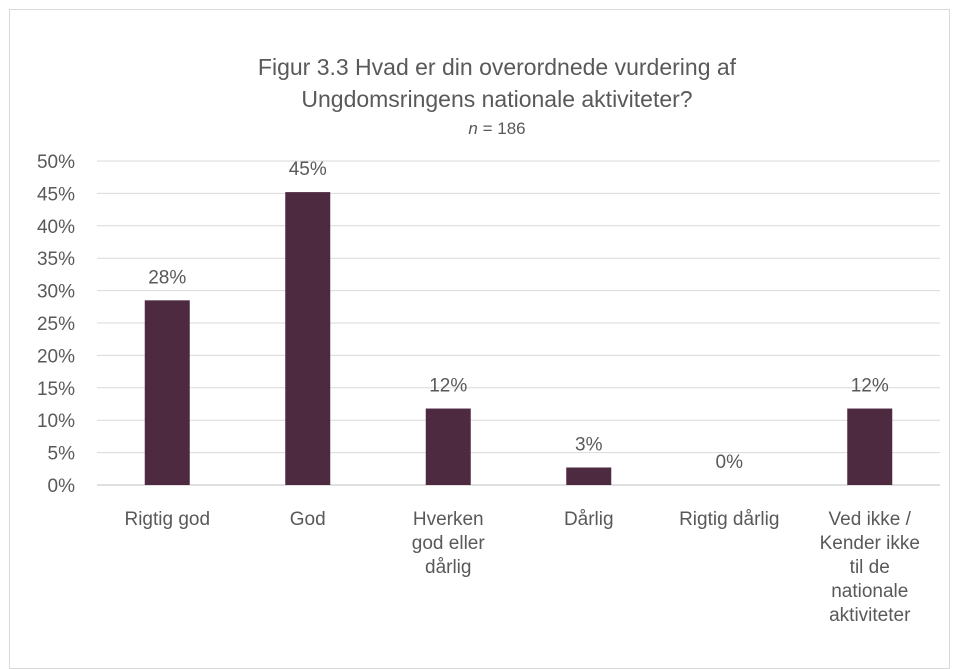 The height and width of the screenshot is (669, 956). I want to click on subtitle-count: = 186, so click(502, 128).